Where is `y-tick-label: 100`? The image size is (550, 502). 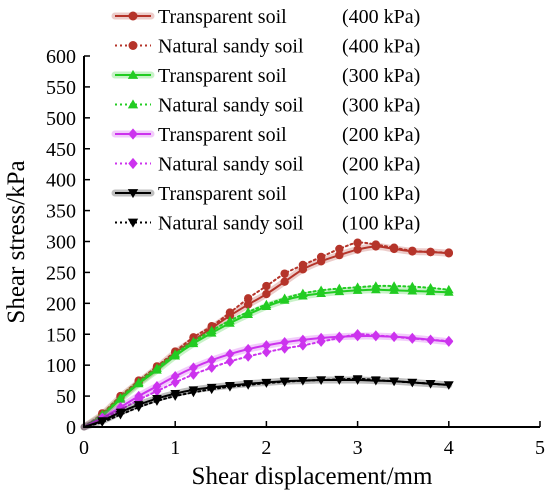
y-tick-label: 100 is located at coordinates (61, 366).